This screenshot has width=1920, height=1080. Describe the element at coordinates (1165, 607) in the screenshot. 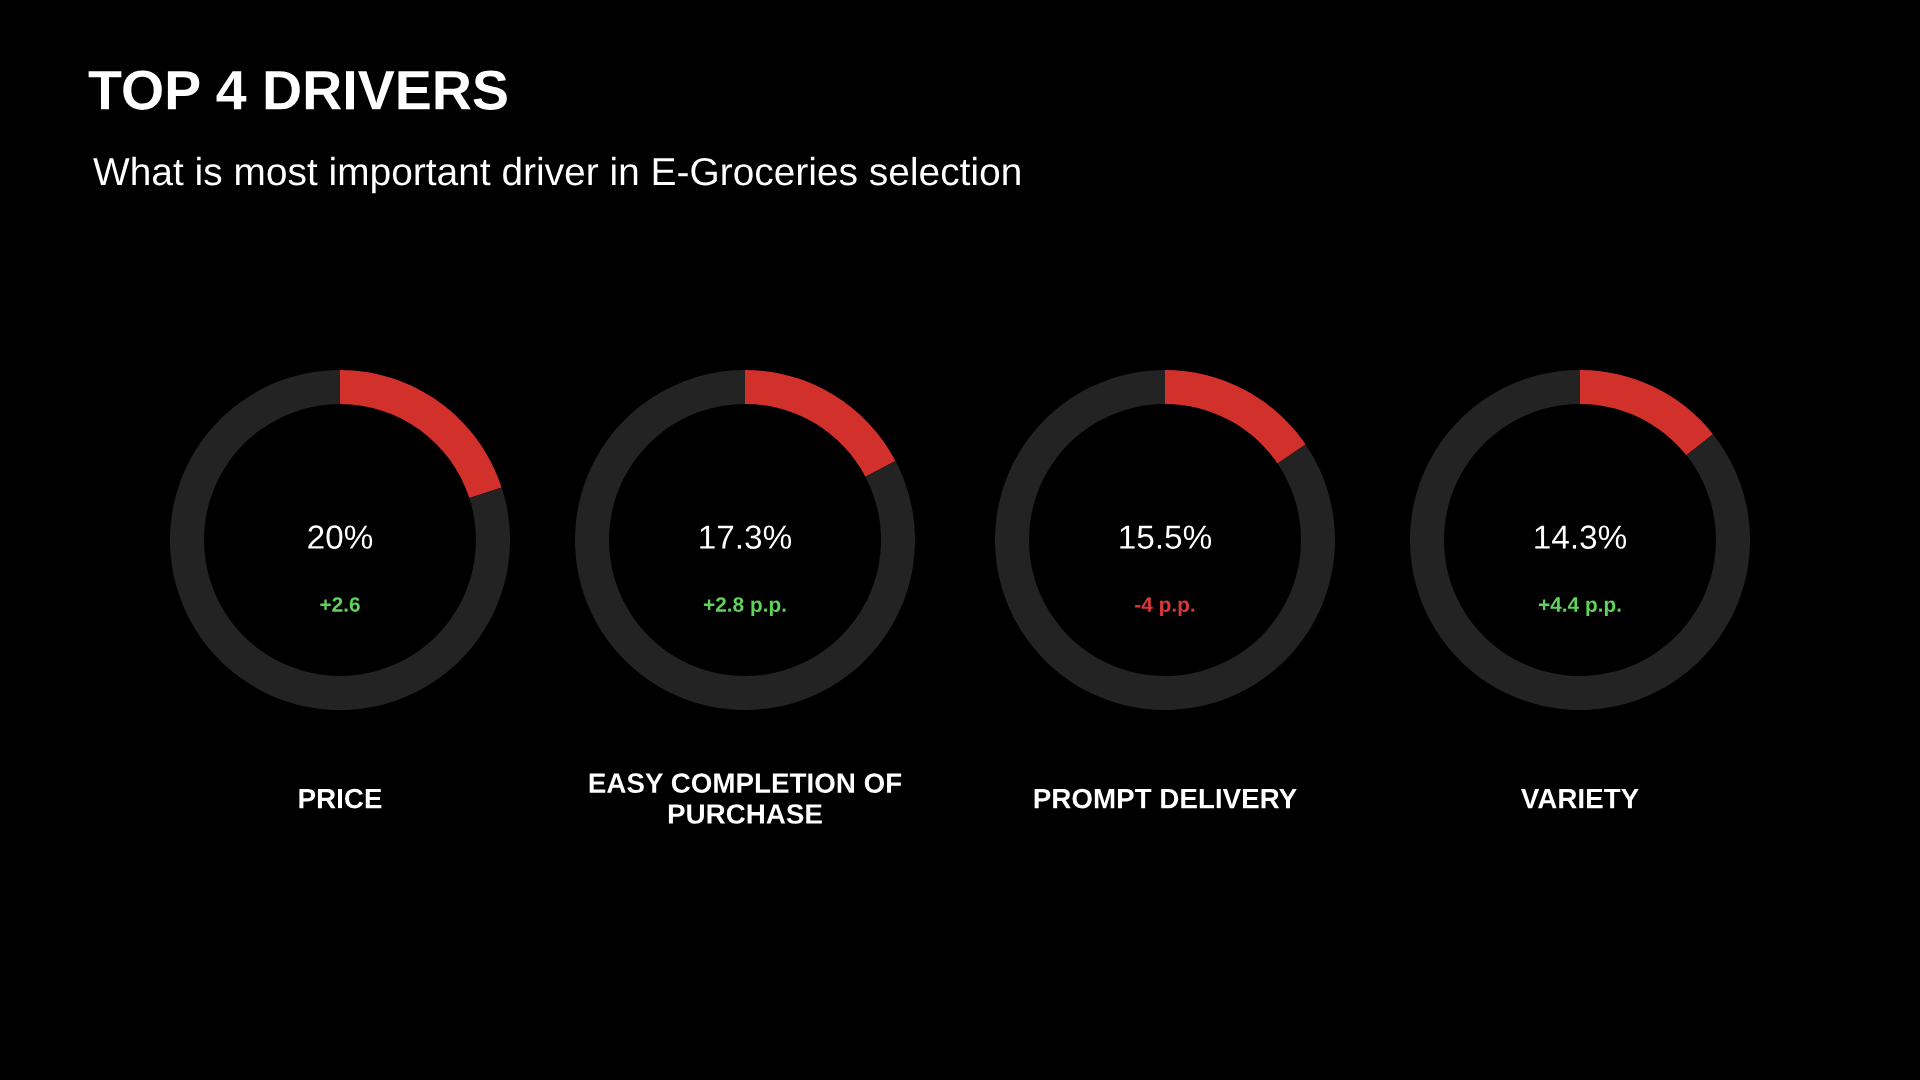

I see `text: -4 p.p.` at that location.